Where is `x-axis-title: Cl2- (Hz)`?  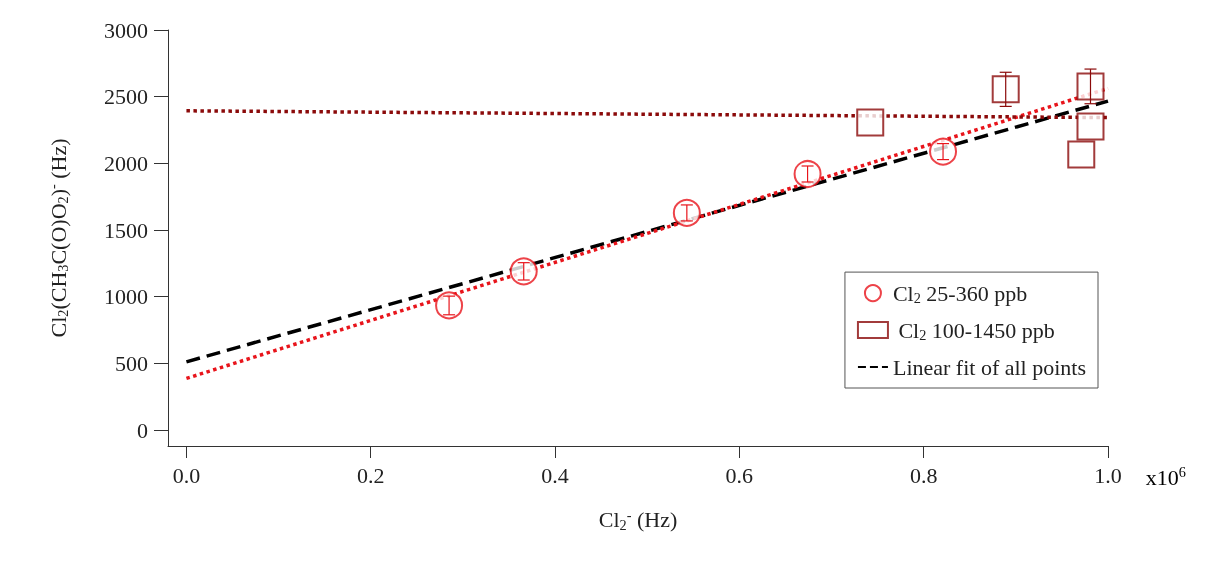
x-axis-title: Cl2- (Hz) is located at coordinates (638, 520).